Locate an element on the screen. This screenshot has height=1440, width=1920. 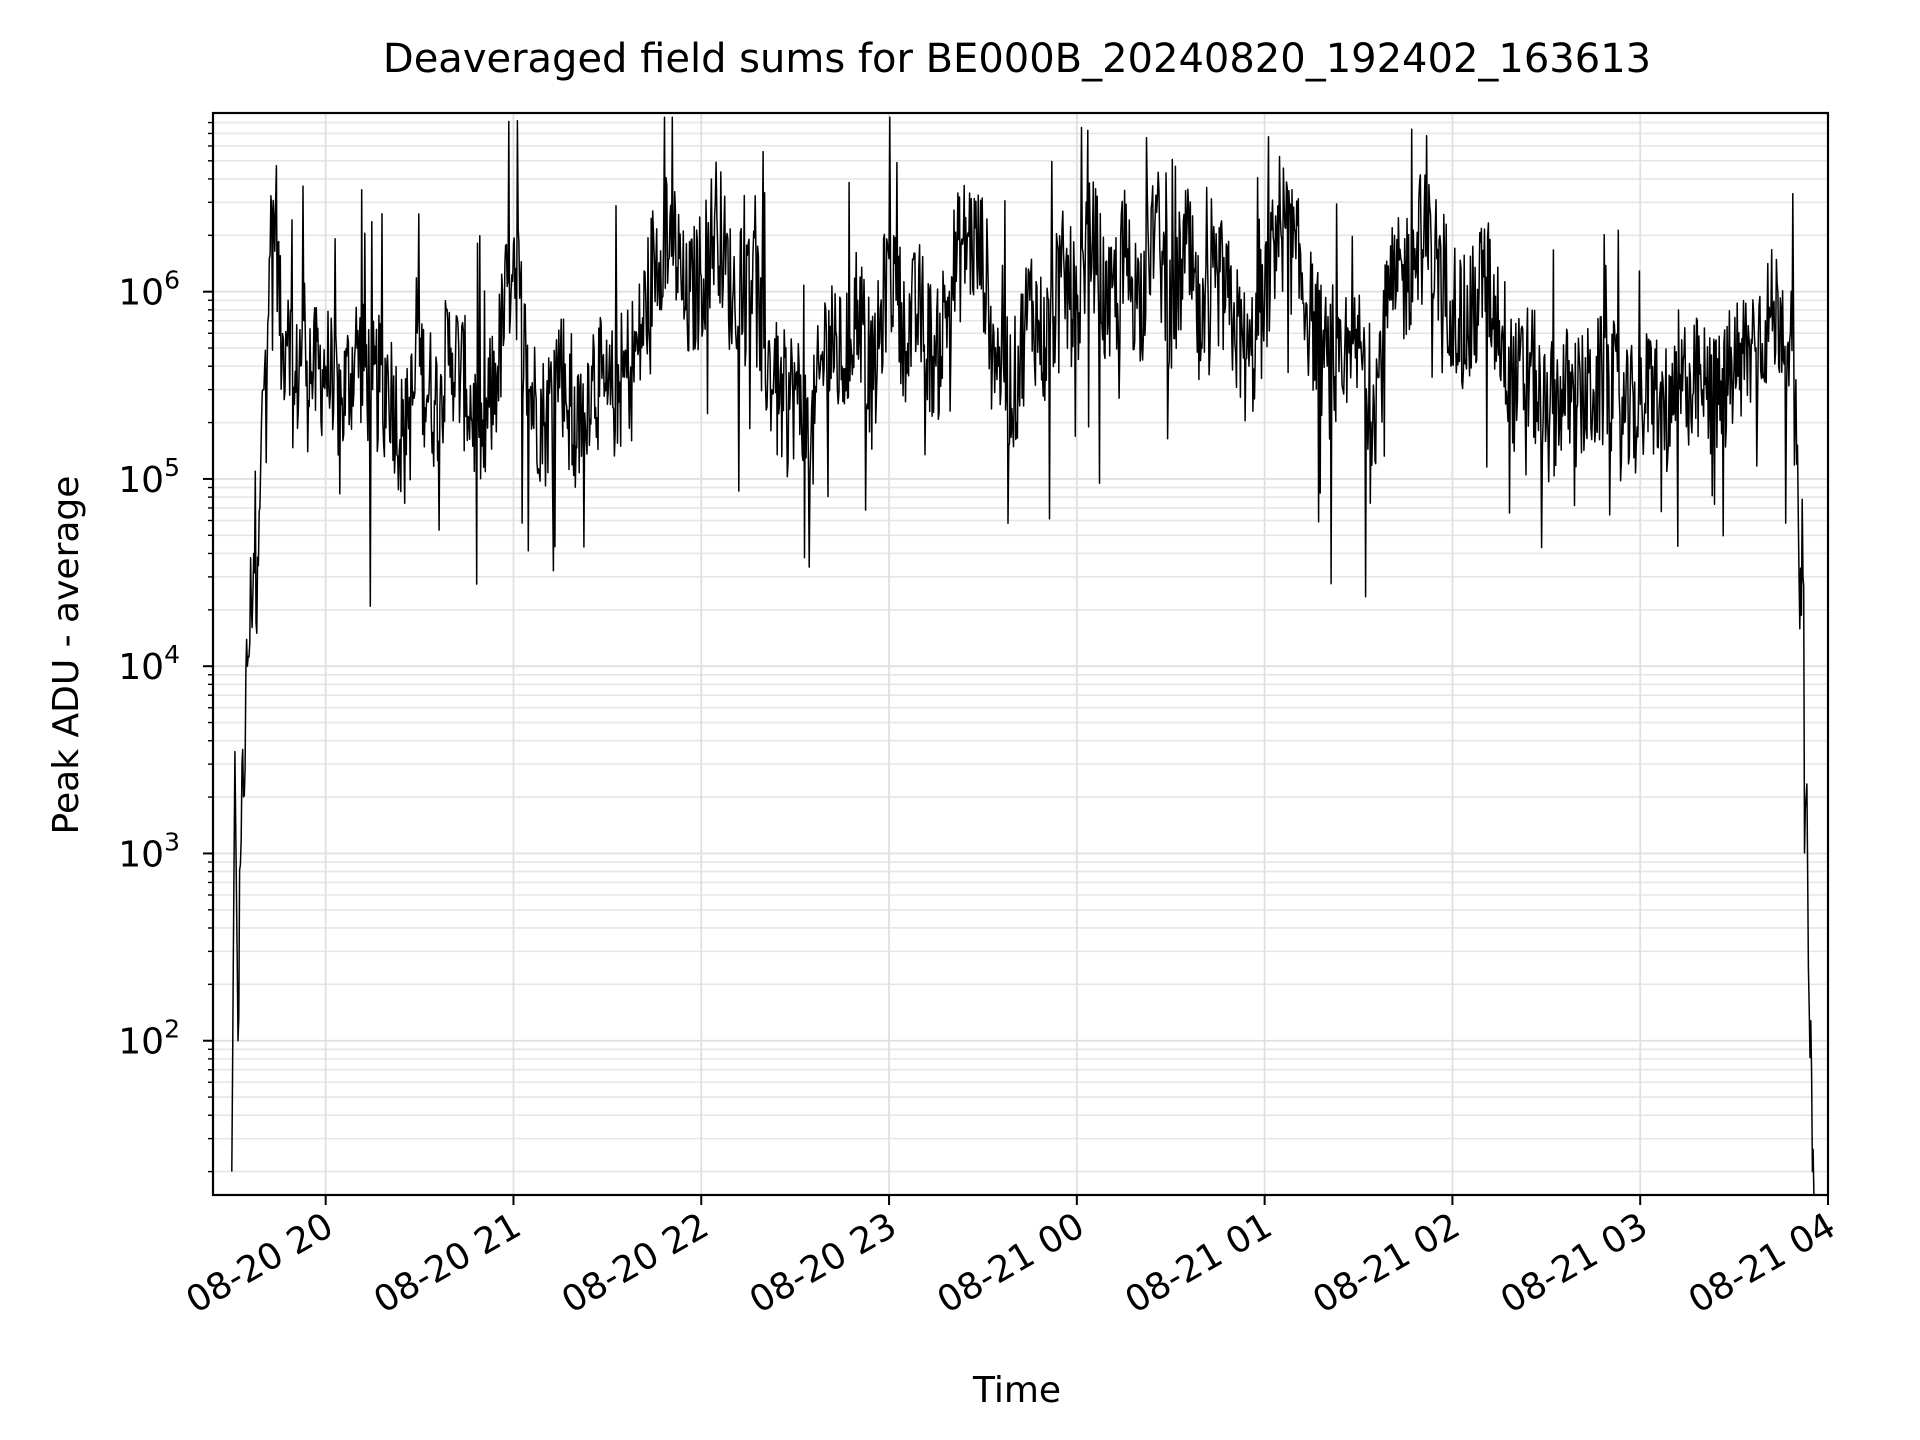
y-tick-label: 10⁵ is located at coordinates (149, 477).